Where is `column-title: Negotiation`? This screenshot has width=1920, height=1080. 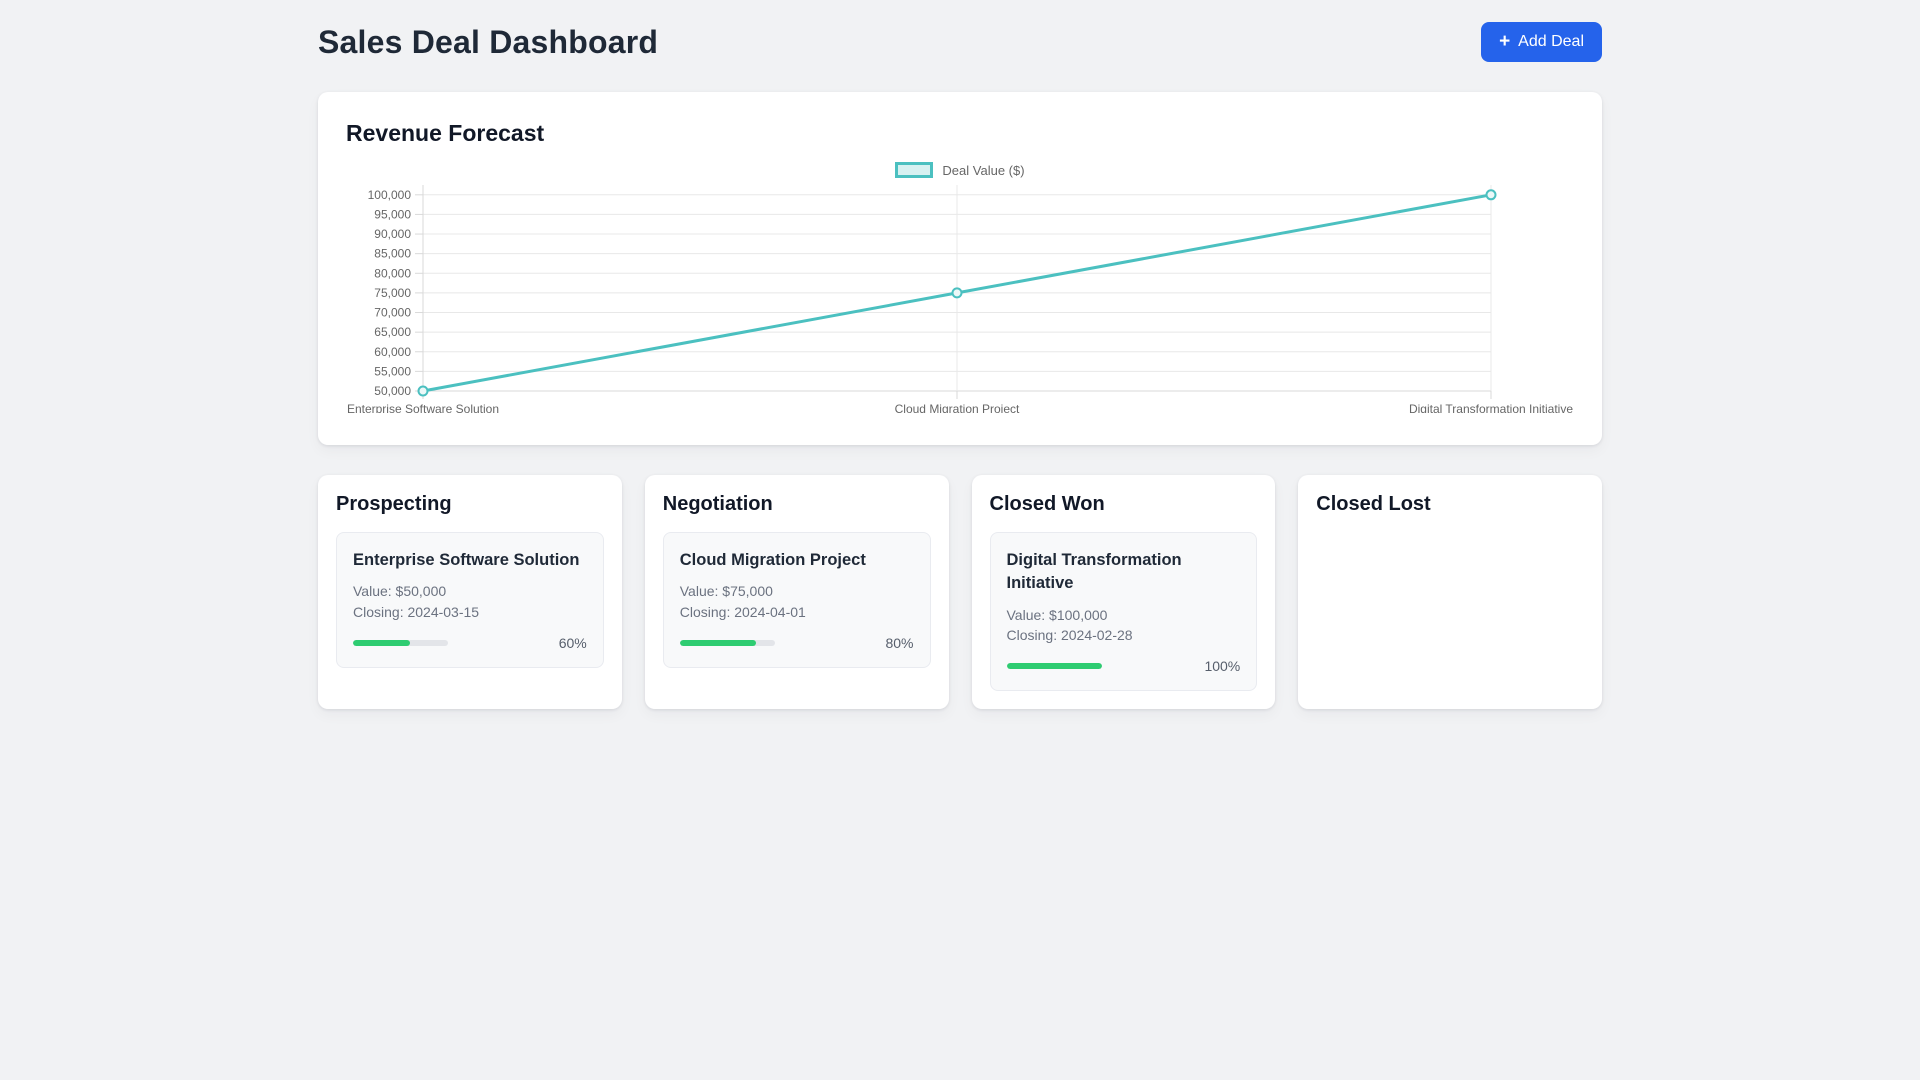 column-title: Negotiation is located at coordinates (717, 504).